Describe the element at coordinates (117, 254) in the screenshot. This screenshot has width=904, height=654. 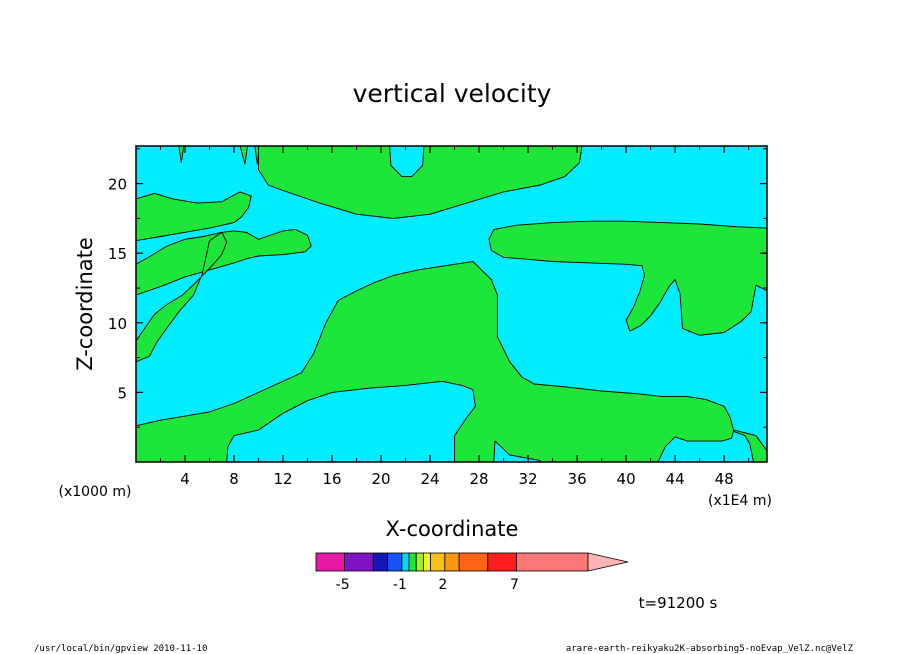
I see `y-tick-label: 15` at that location.